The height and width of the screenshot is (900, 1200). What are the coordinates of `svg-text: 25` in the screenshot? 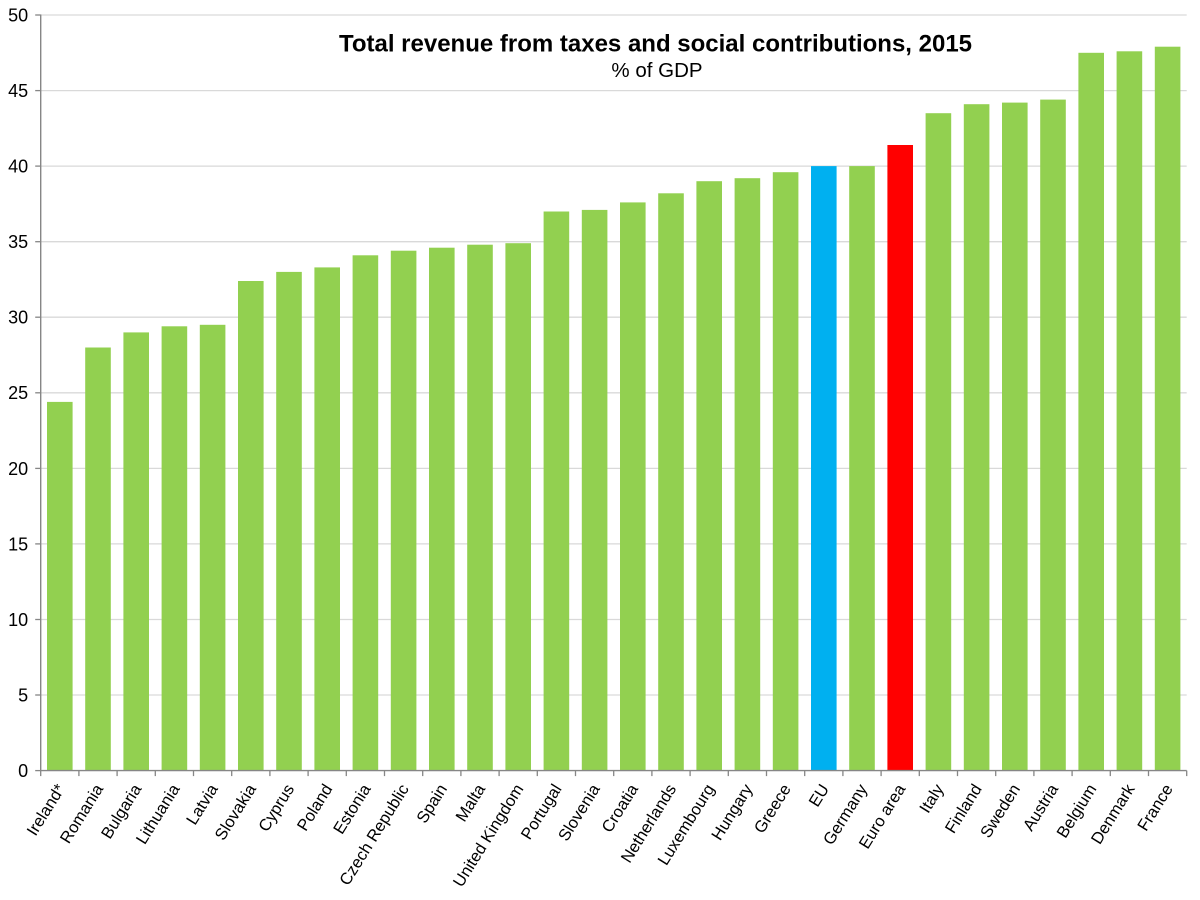 It's located at (18, 393).